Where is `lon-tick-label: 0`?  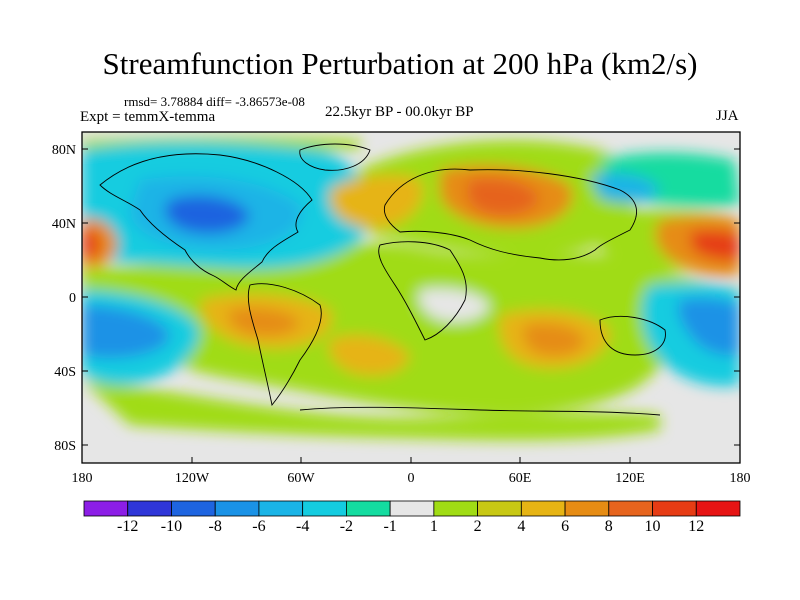
lon-tick-label: 0 is located at coordinates (411, 478).